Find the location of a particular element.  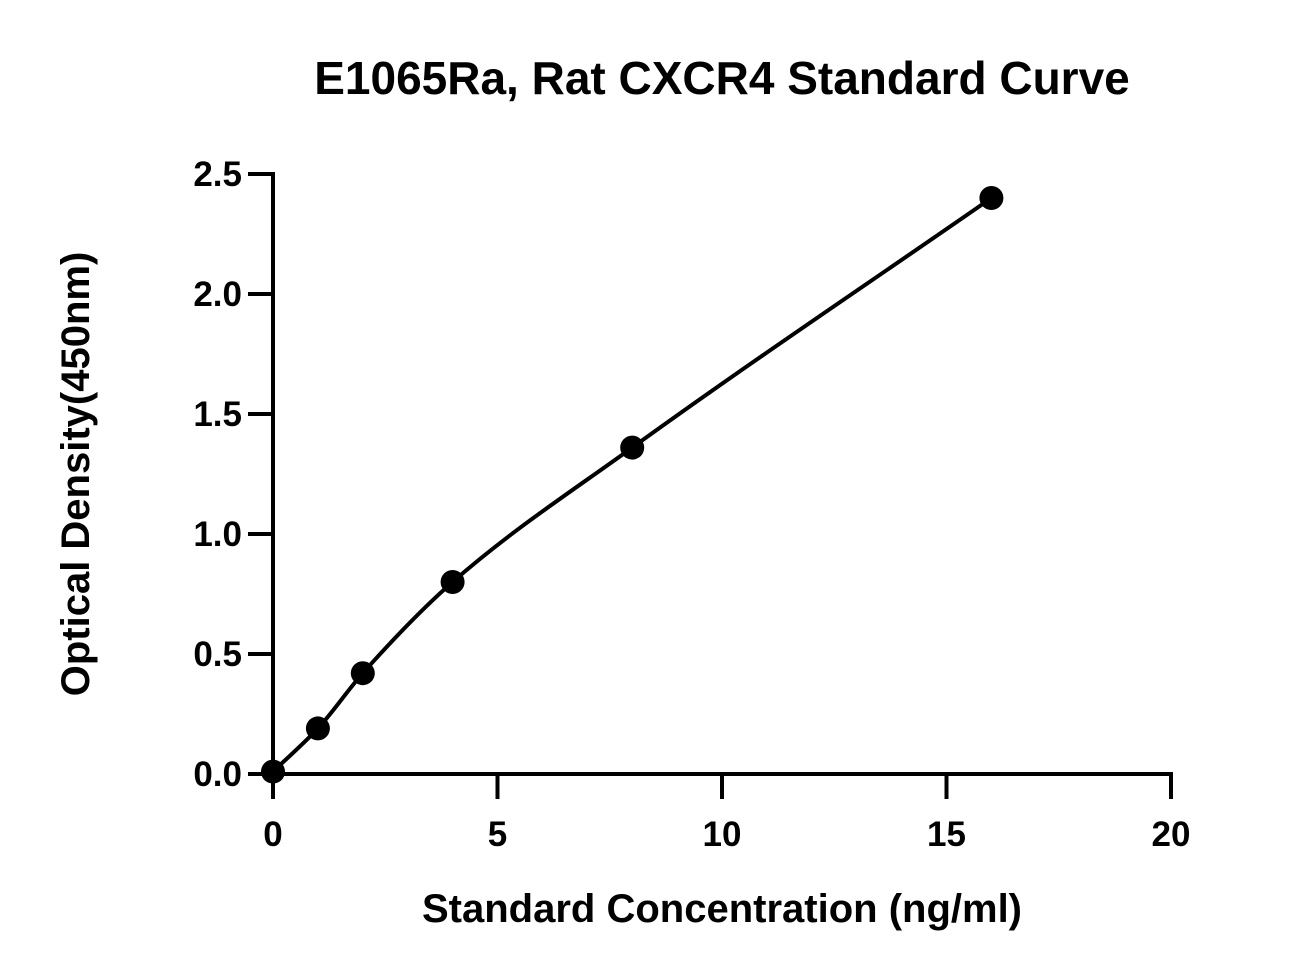

x-tick-label: 20 is located at coordinates (1171, 834).